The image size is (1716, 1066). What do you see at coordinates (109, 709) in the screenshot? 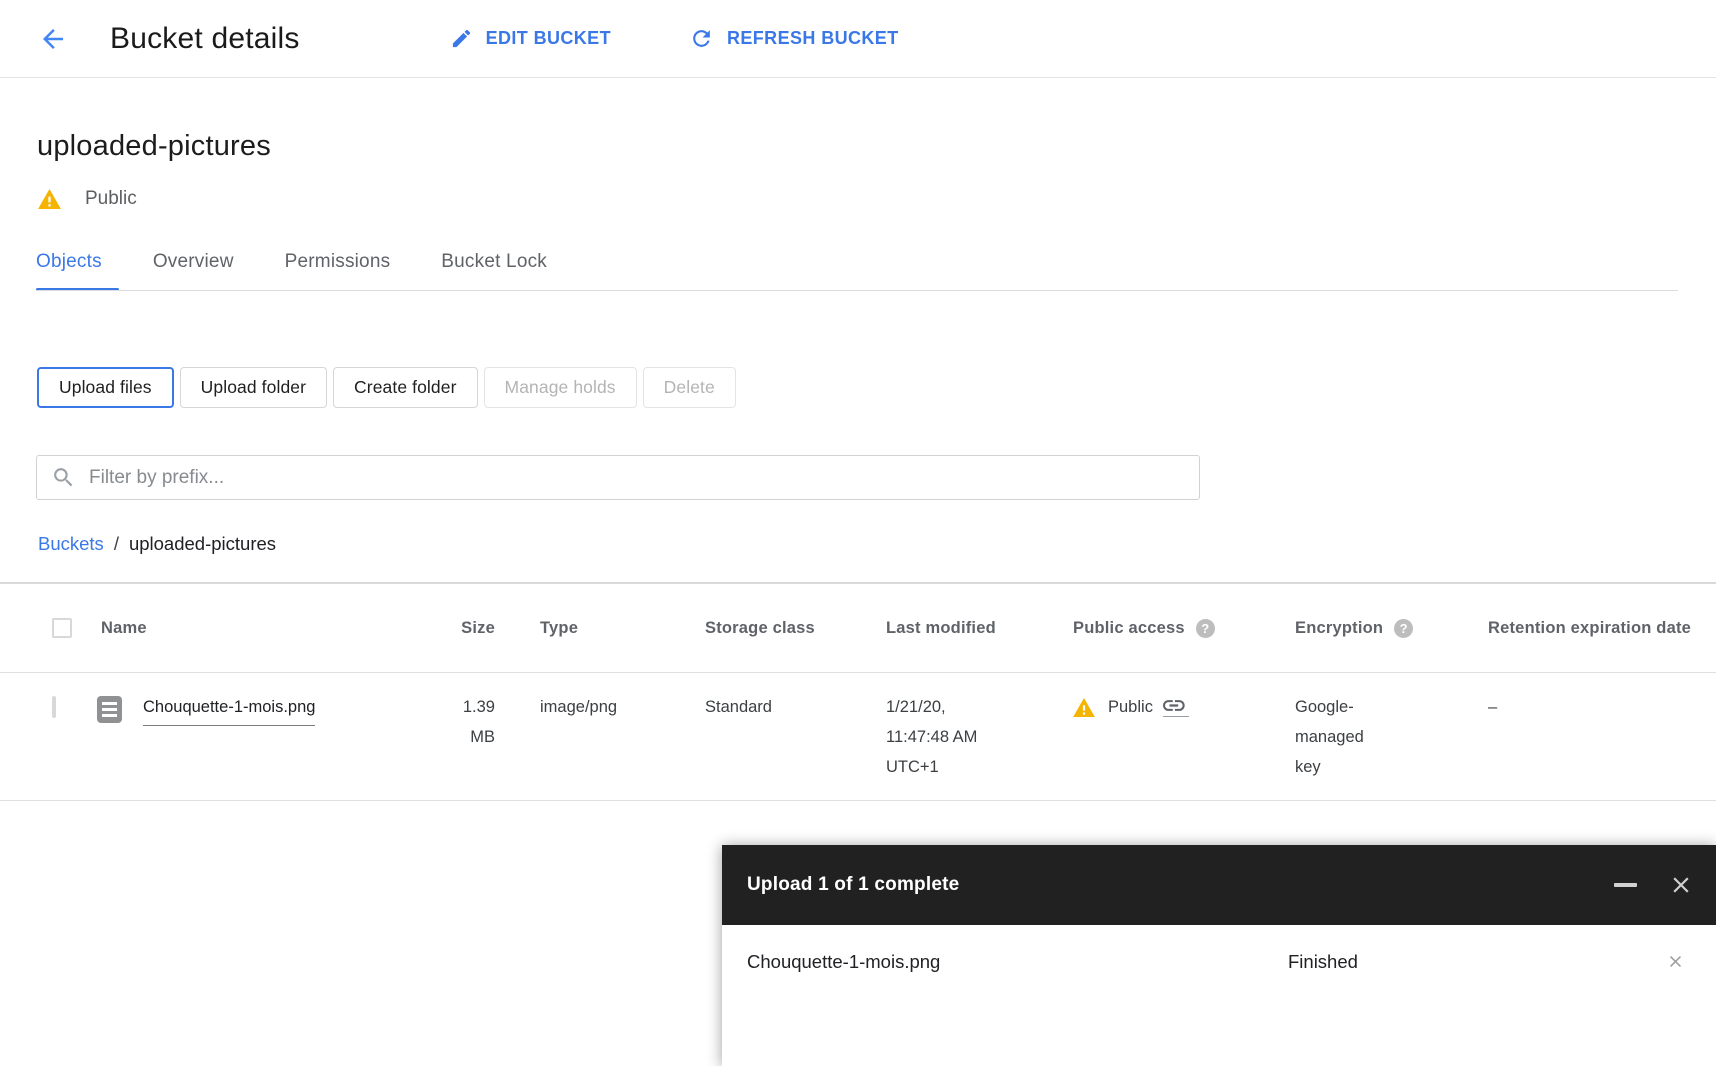
I see `file-icon` at bounding box center [109, 709].